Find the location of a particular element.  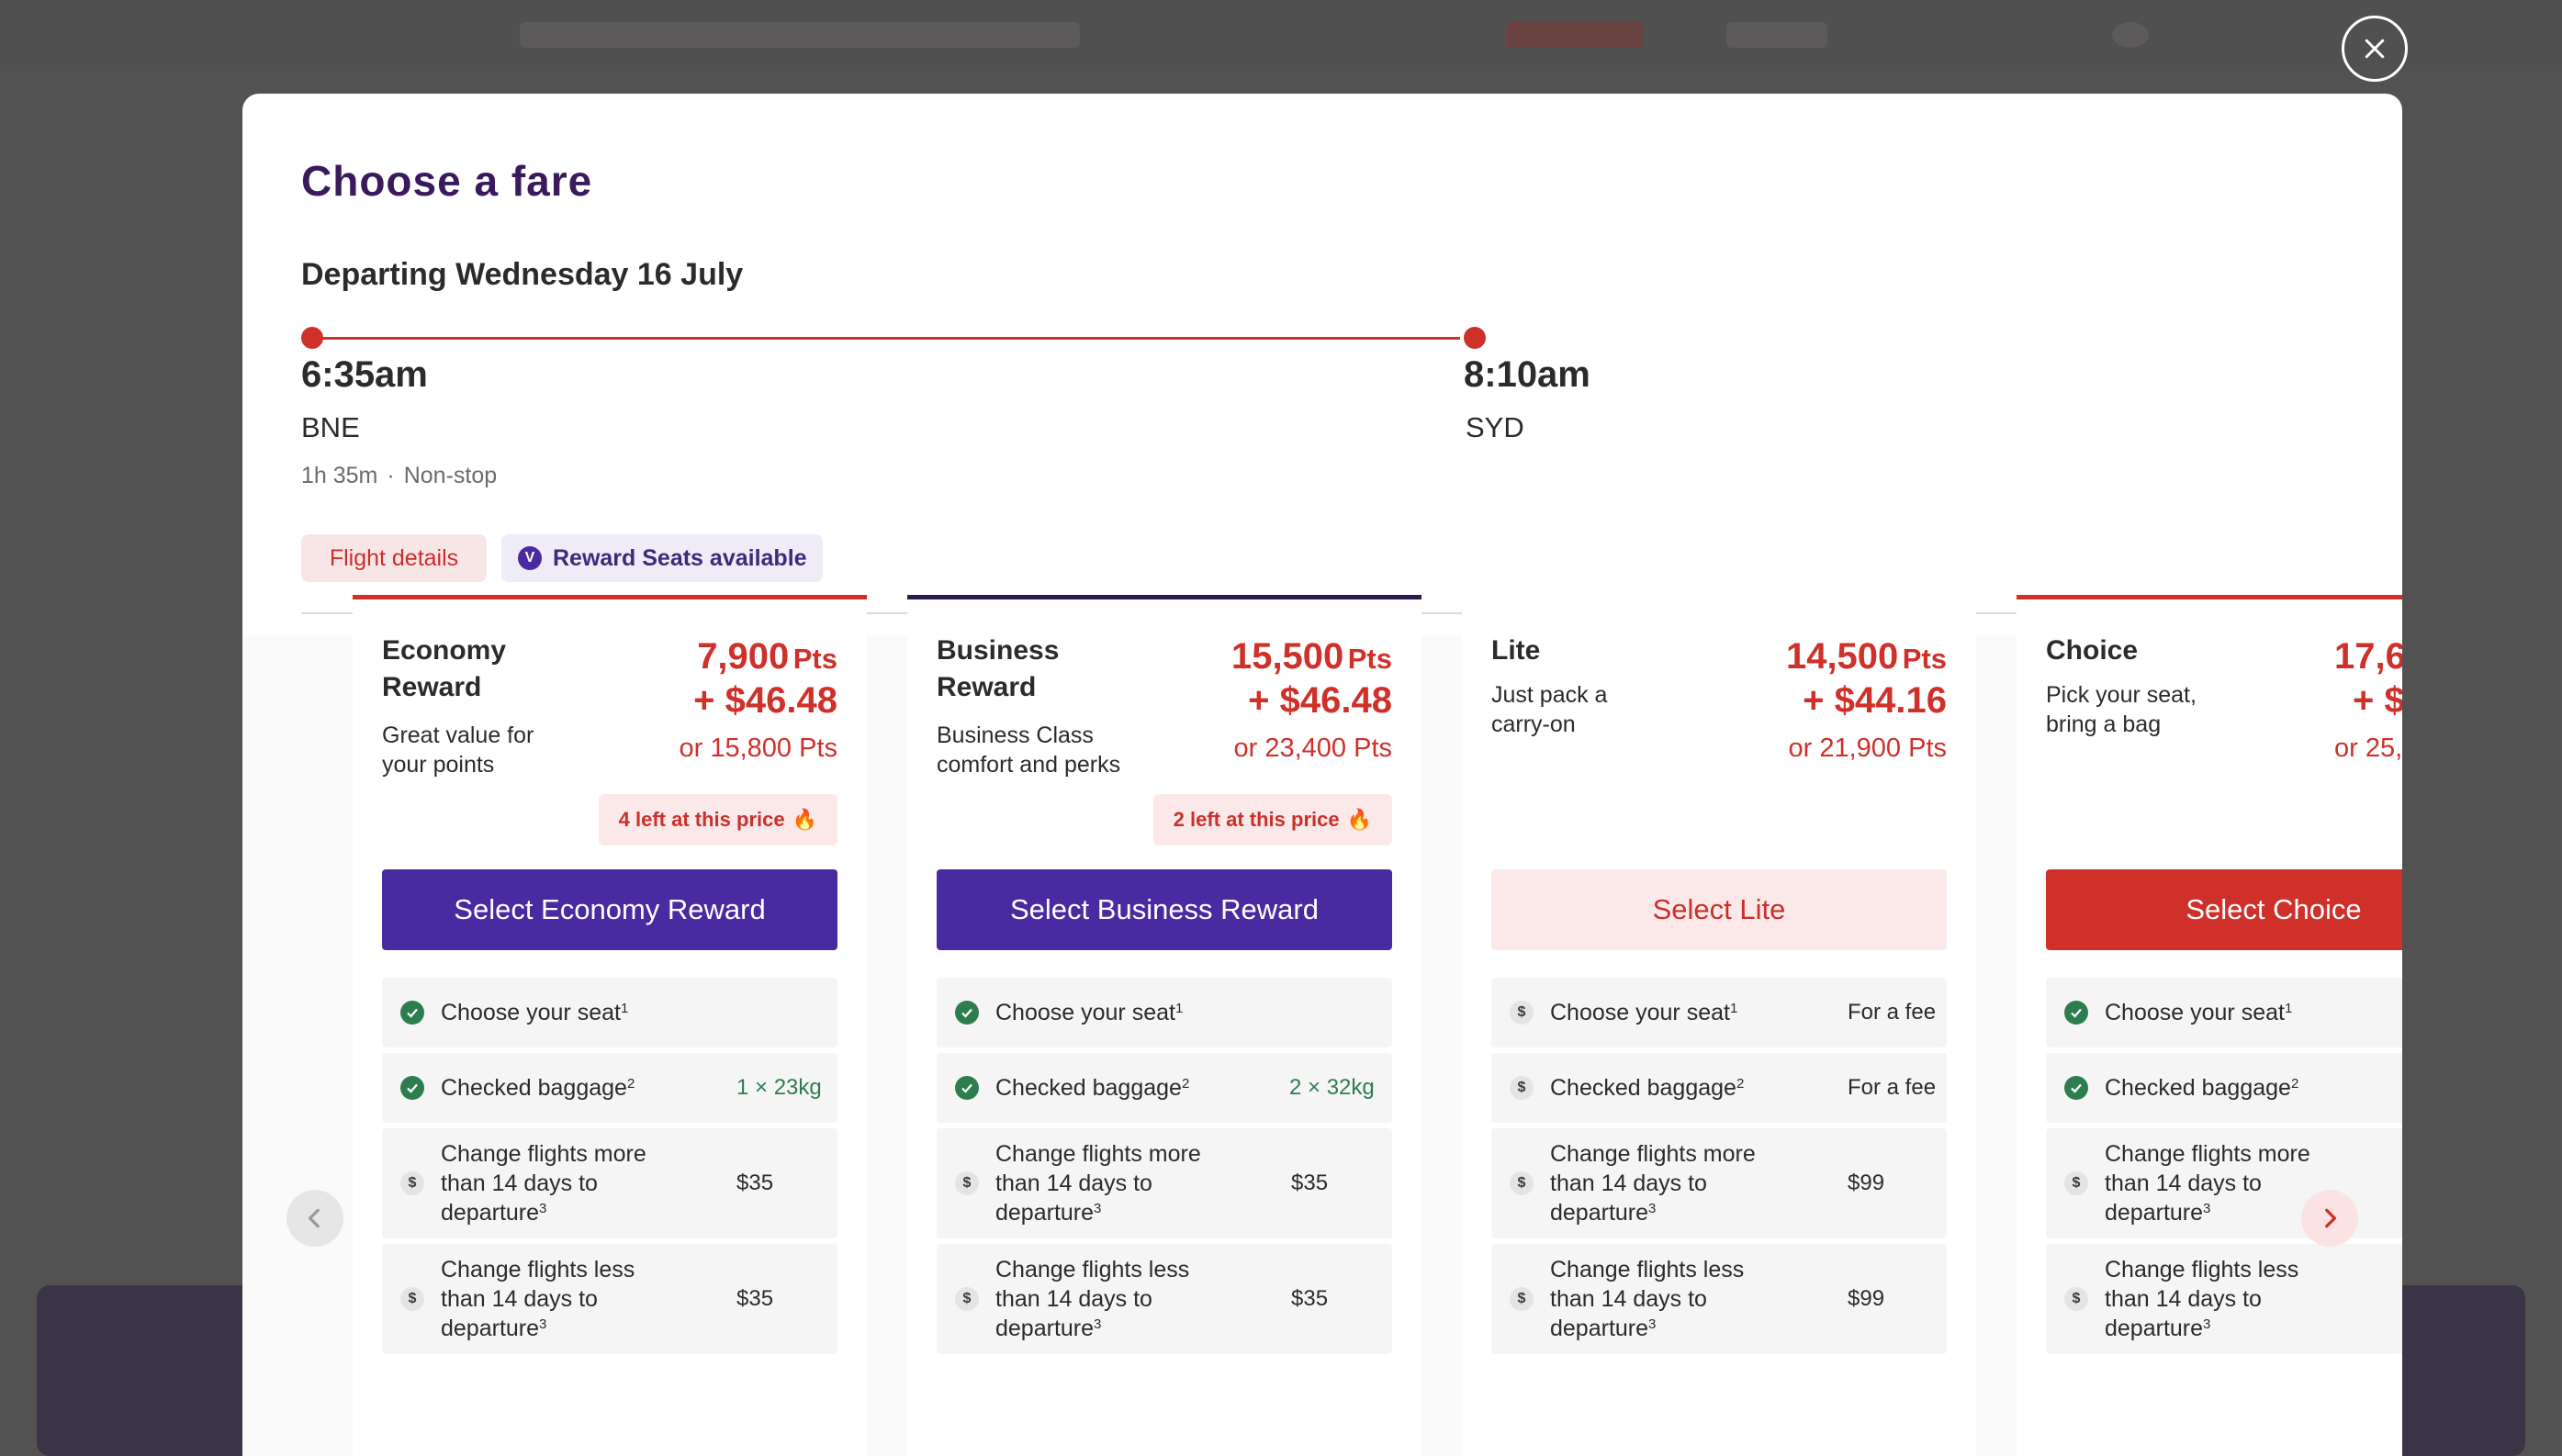

carousel-prev-button is located at coordinates (315, 1218).